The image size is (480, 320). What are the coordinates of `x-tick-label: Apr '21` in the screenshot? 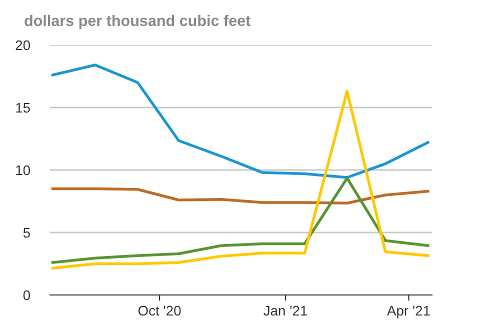 It's located at (408, 312).